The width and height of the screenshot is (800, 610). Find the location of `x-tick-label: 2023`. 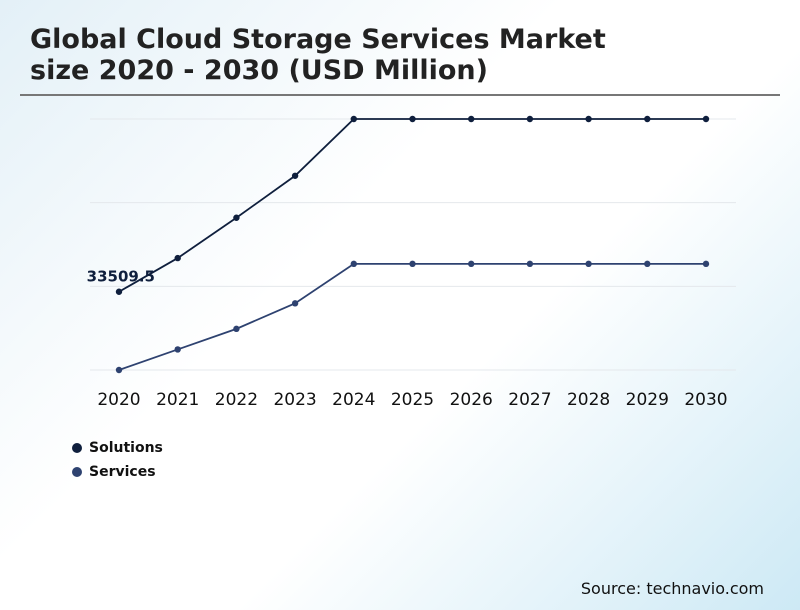

x-tick-label: 2023 is located at coordinates (294, 400).